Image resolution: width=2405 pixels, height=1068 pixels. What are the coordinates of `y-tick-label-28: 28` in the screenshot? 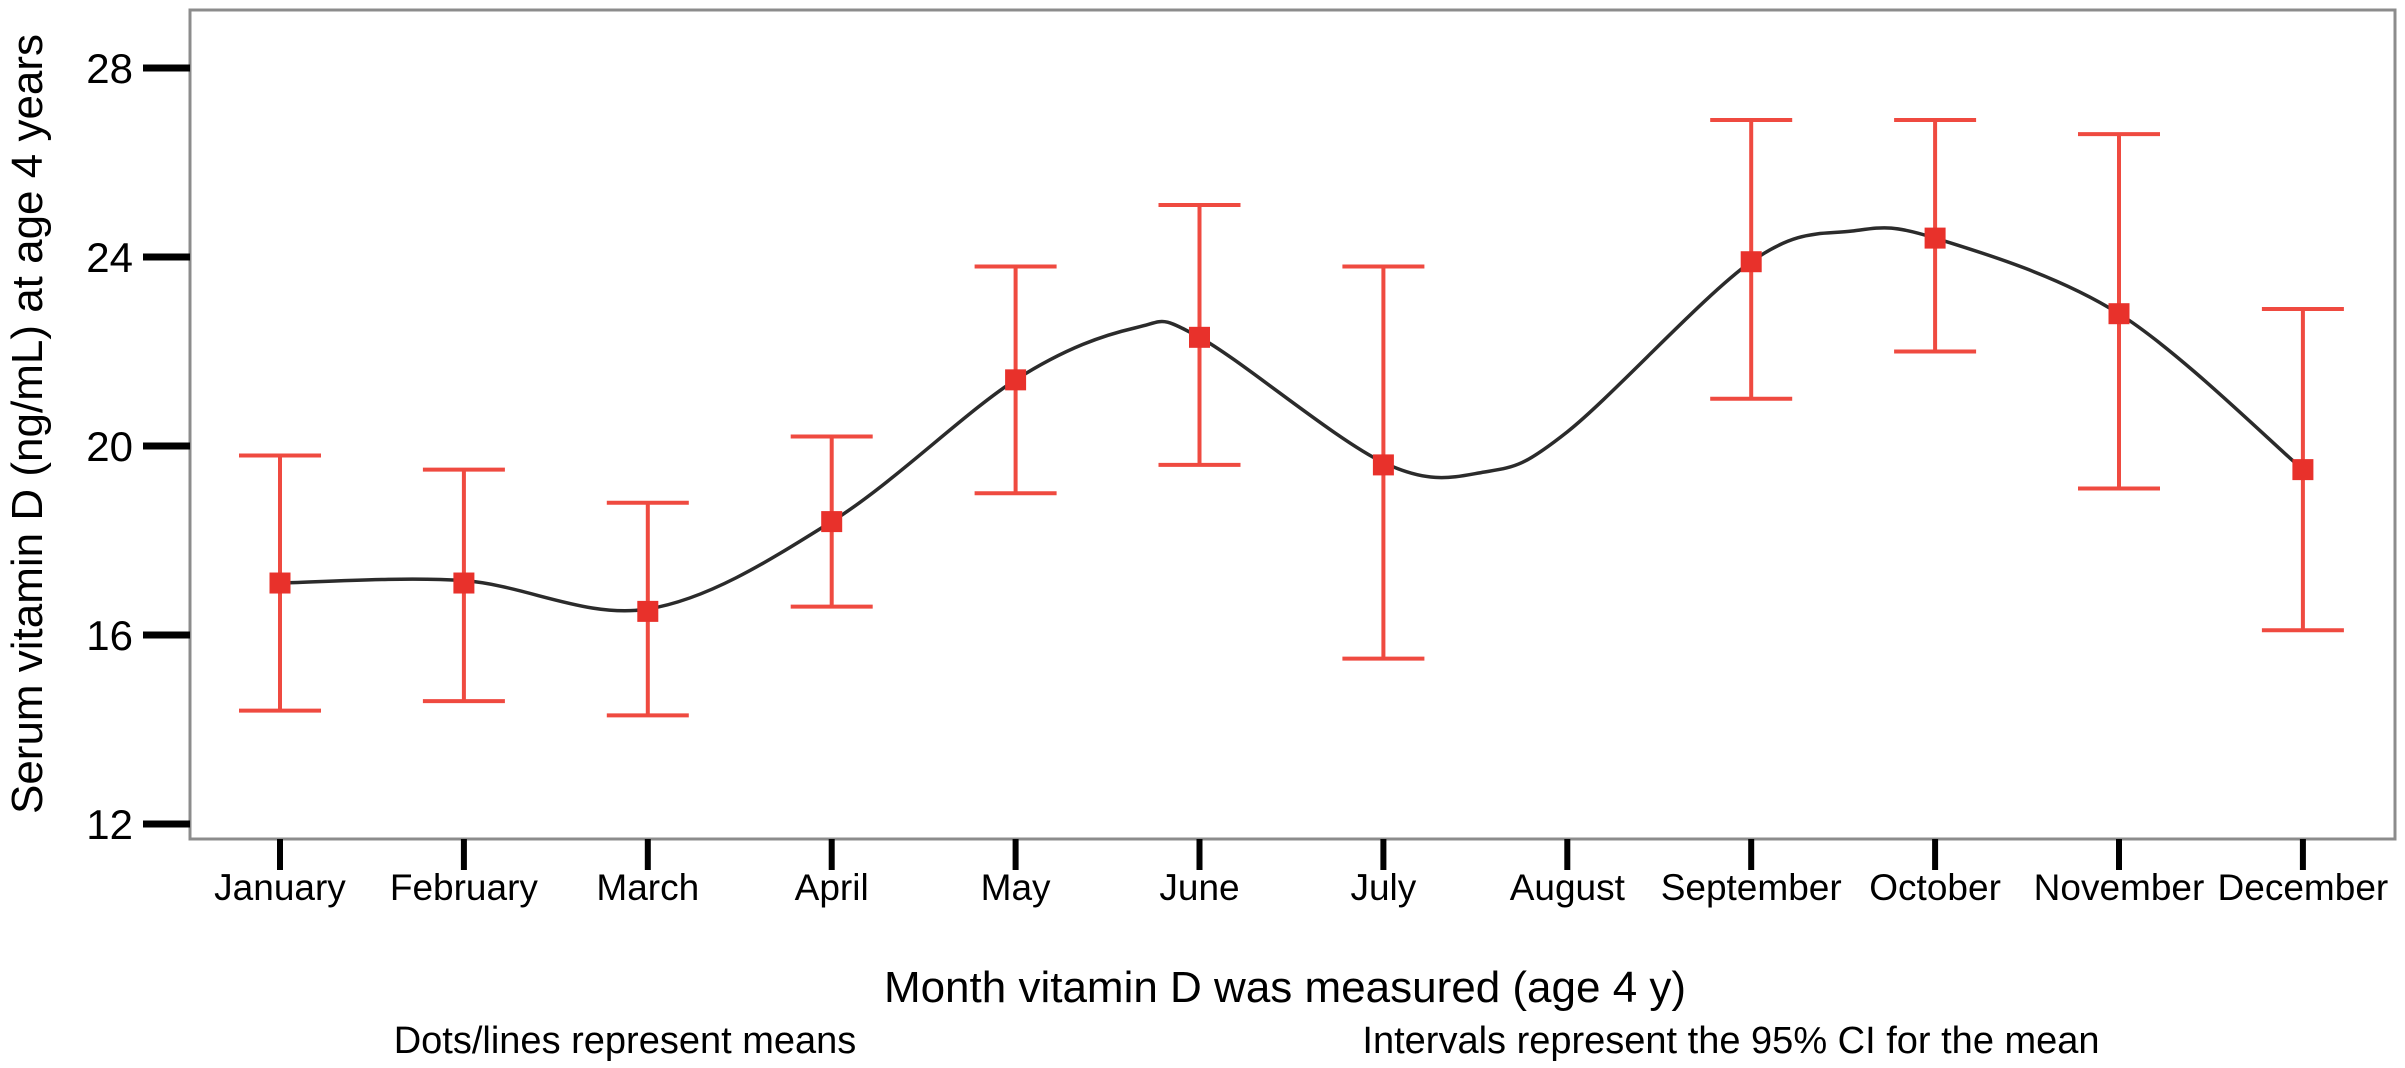 It's located at (109, 68).